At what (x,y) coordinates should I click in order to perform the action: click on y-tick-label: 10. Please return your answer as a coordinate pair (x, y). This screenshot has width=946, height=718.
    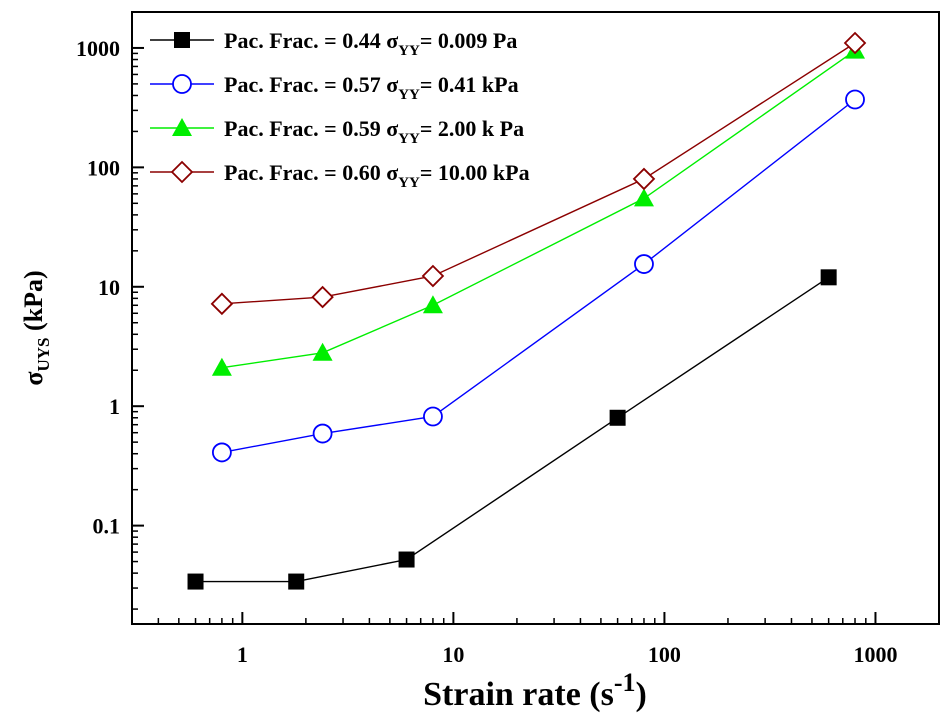
    Looking at the image, I should click on (109, 287).